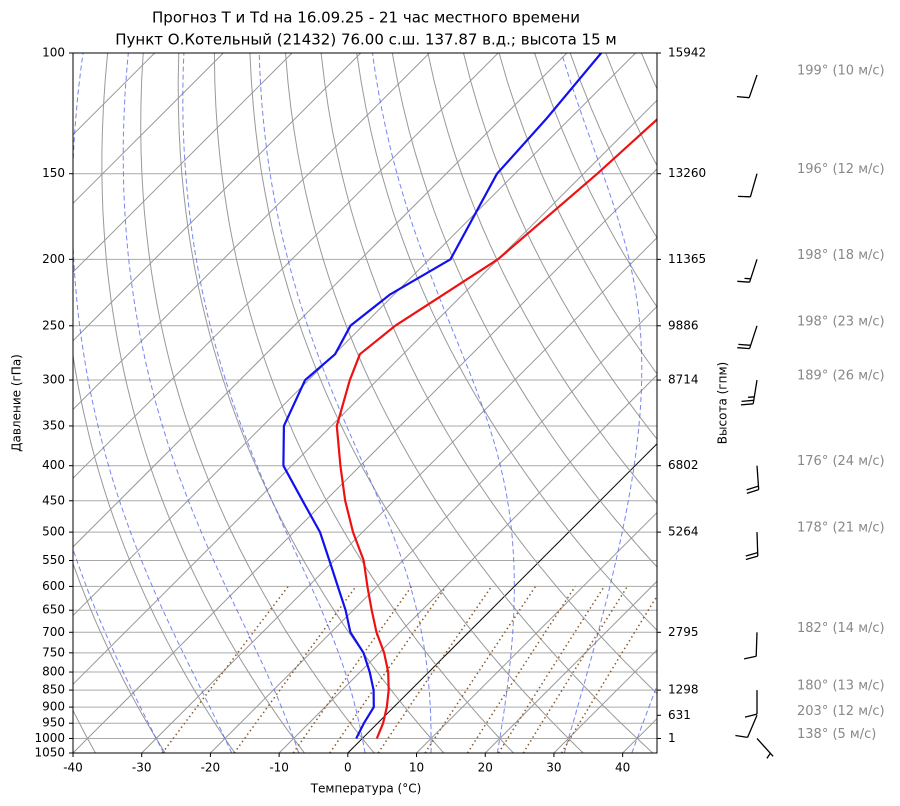 The width and height of the screenshot is (900, 806). What do you see at coordinates (683, 532) in the screenshot?
I see `y2-tick-label: 5264` at bounding box center [683, 532].